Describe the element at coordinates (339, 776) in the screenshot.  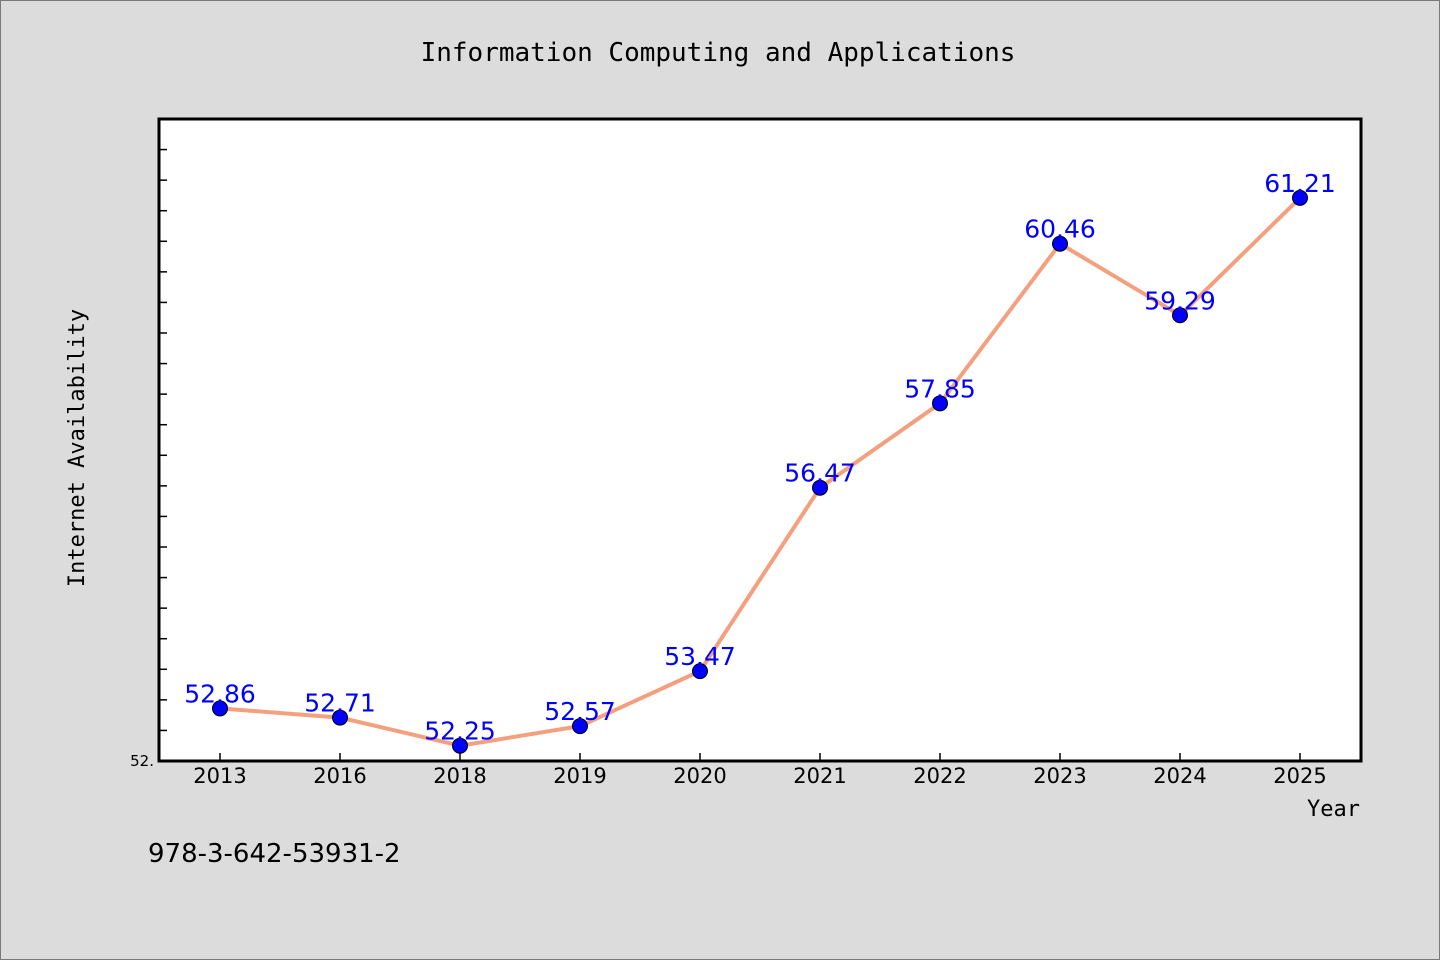
I see `x-tick-label: 2016` at that location.